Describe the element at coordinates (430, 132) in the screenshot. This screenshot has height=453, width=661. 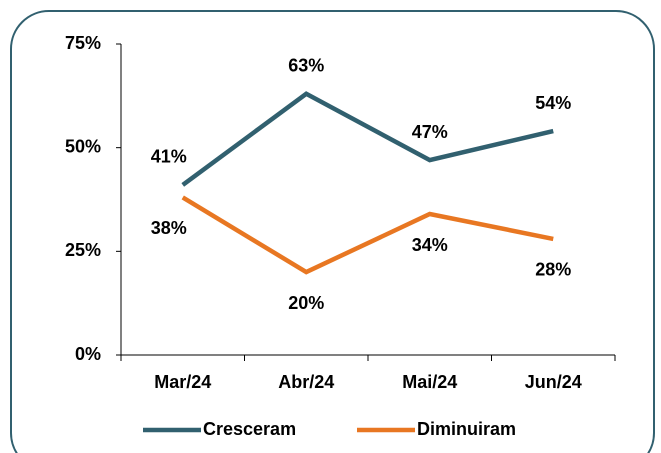
I see `data-label: 47%` at that location.